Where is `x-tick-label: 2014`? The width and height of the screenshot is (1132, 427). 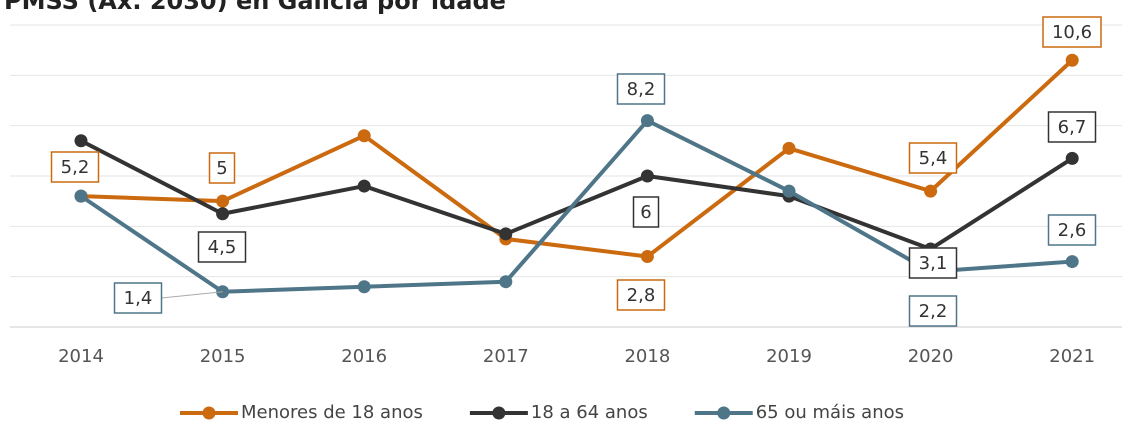 x-tick-label: 2014 is located at coordinates (81, 356).